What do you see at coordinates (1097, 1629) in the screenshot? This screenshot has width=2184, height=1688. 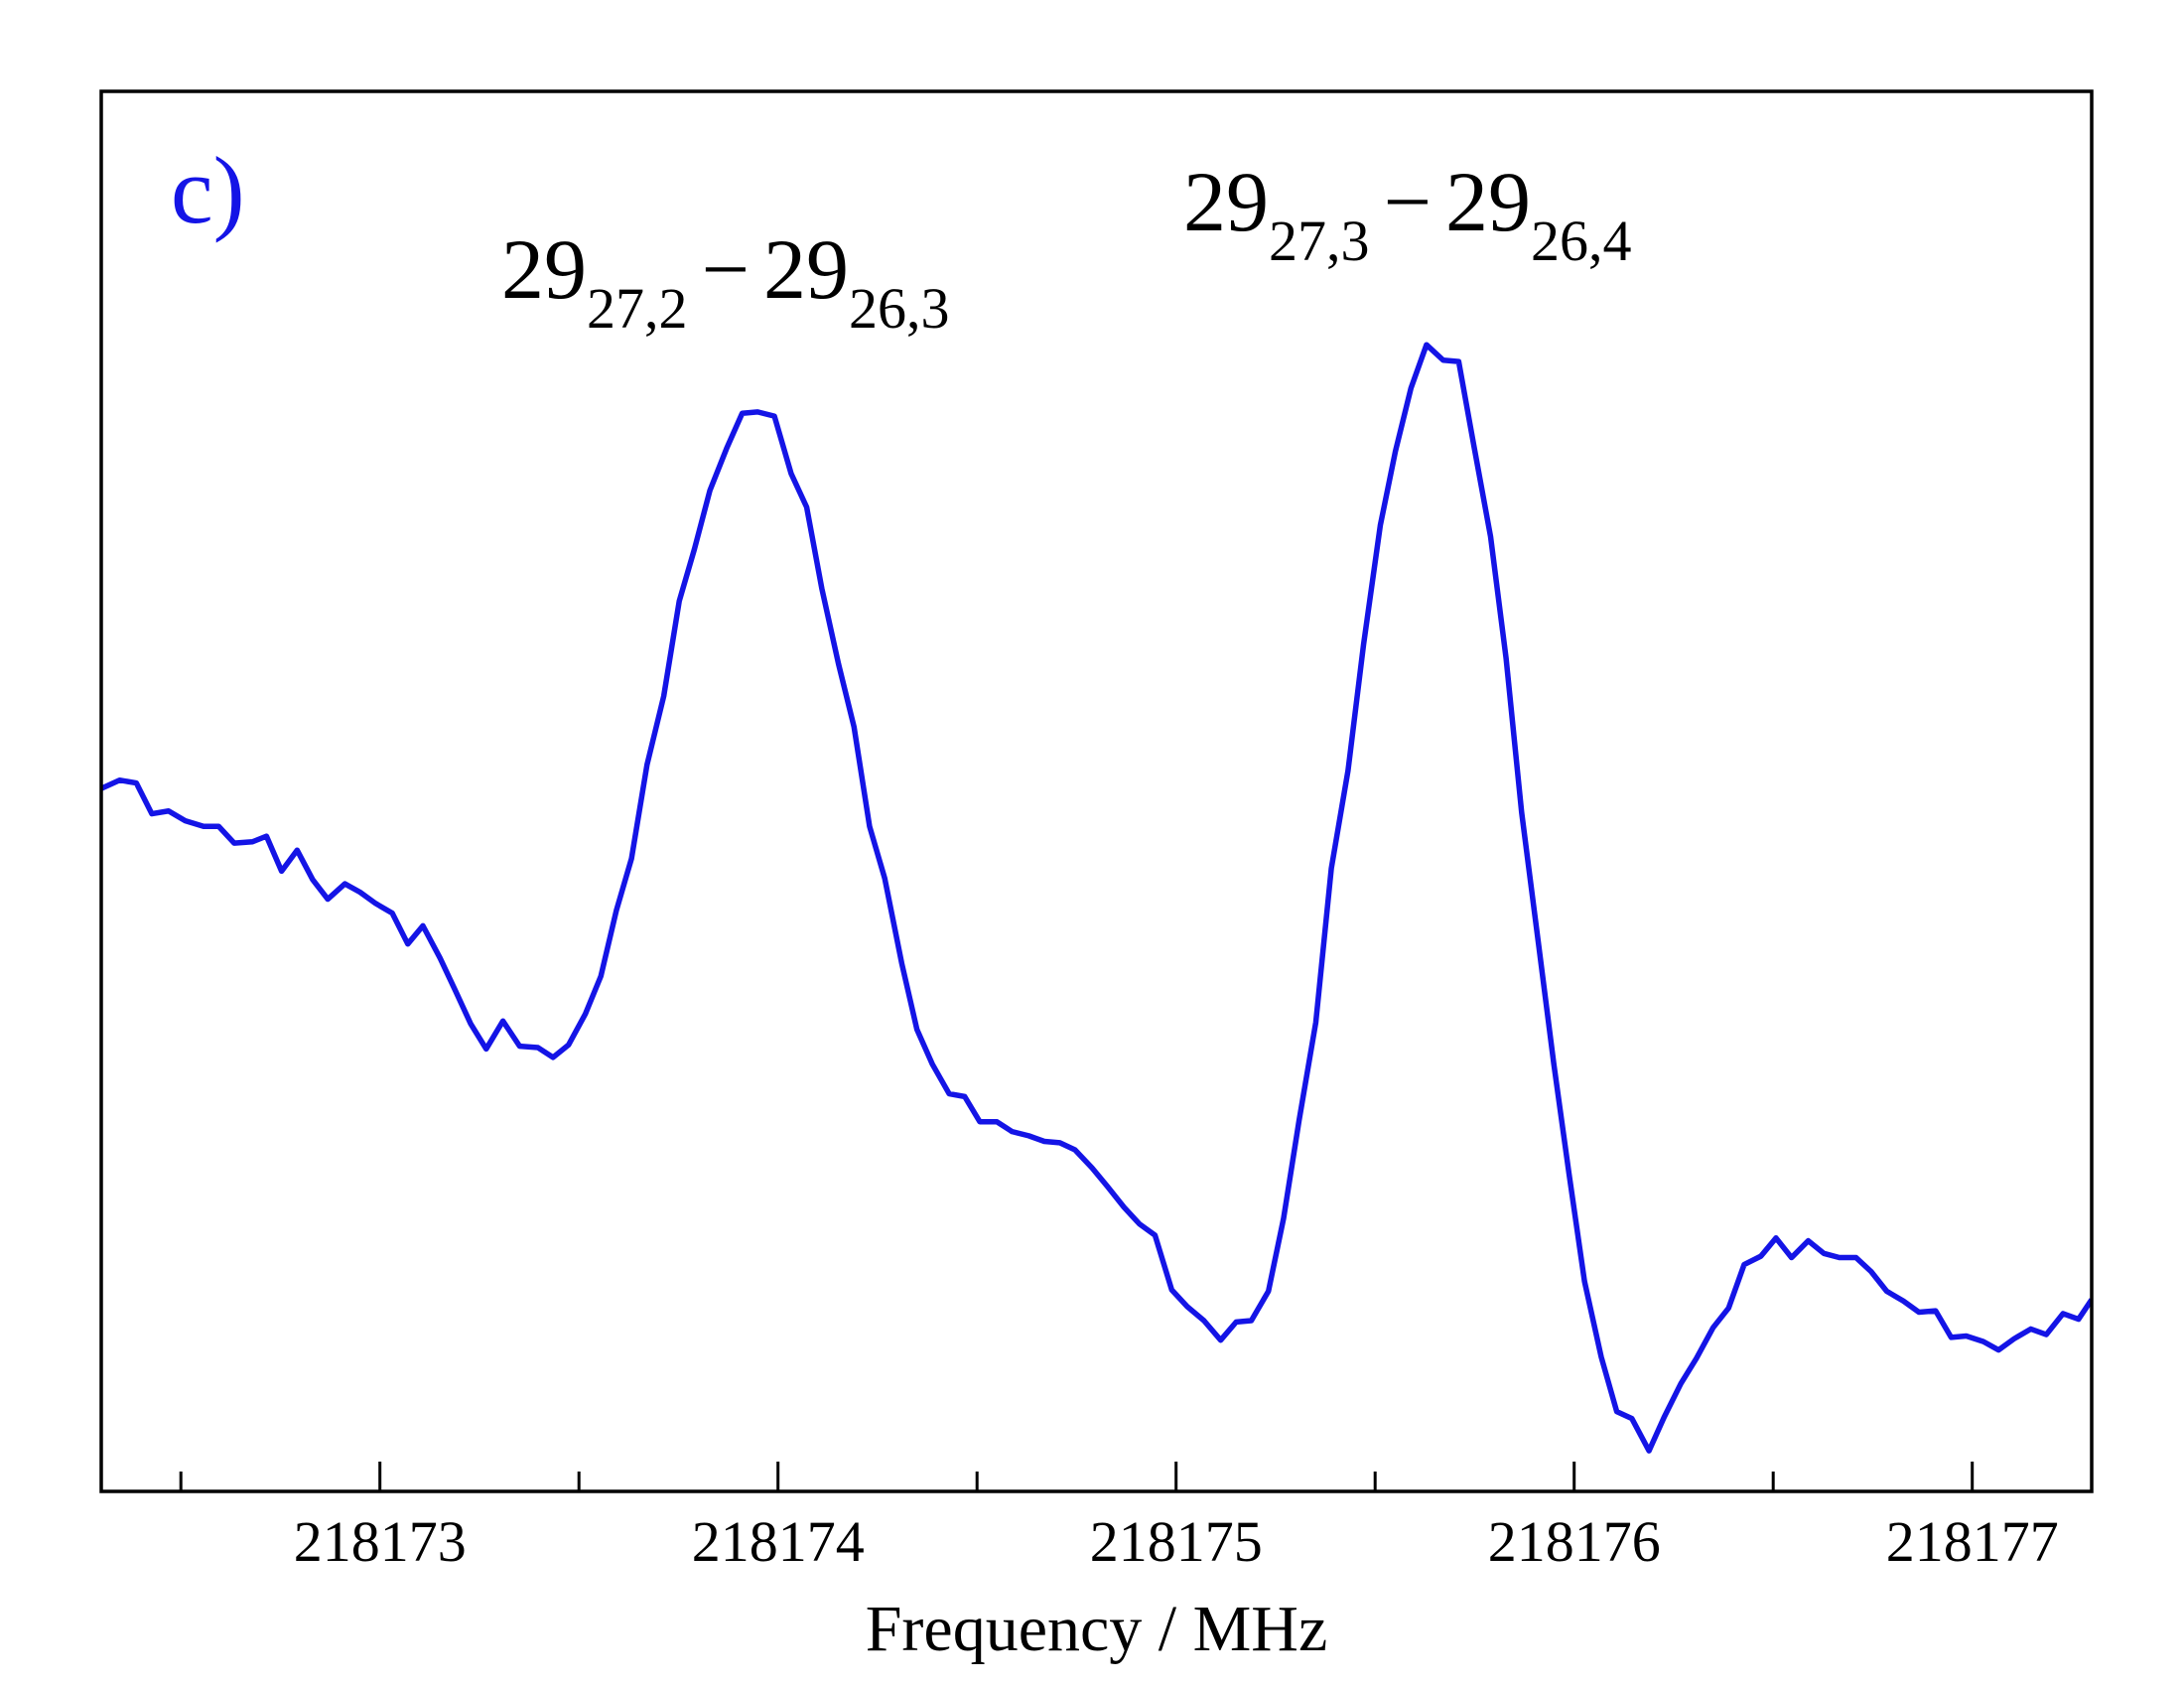 I see `x-axis-label: Frequency / MHz` at bounding box center [1097, 1629].